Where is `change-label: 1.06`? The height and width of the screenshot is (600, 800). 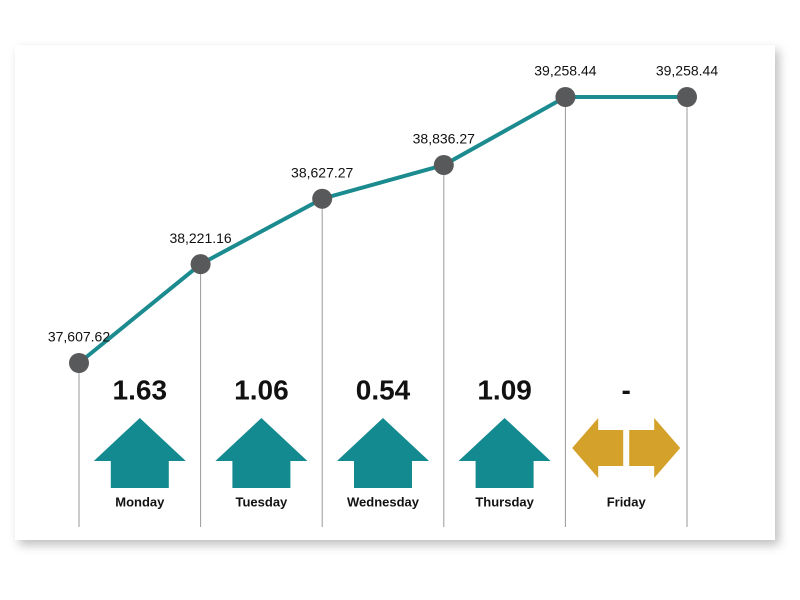 change-label: 1.06 is located at coordinates (261, 389).